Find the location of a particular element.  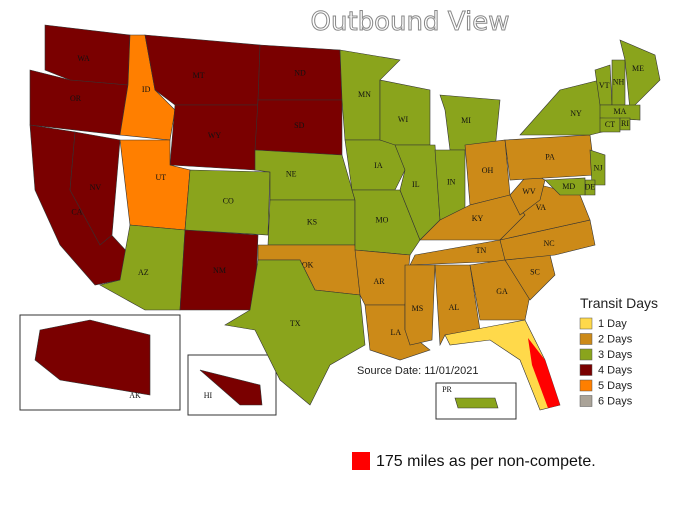

state-label: MS is located at coordinates (418, 308).